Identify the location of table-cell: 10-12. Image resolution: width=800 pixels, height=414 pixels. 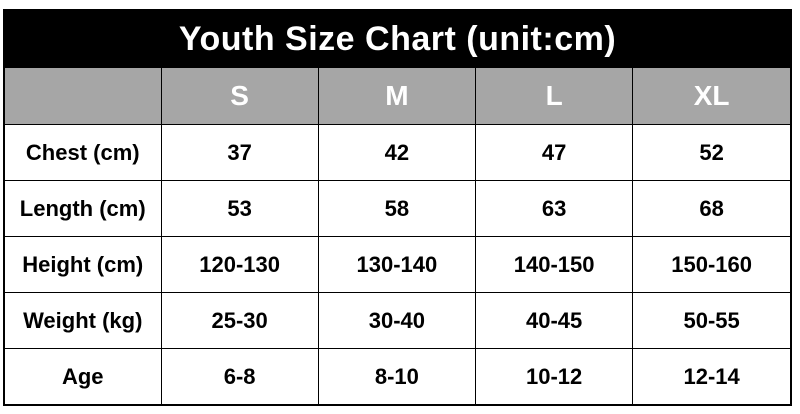
(554, 376).